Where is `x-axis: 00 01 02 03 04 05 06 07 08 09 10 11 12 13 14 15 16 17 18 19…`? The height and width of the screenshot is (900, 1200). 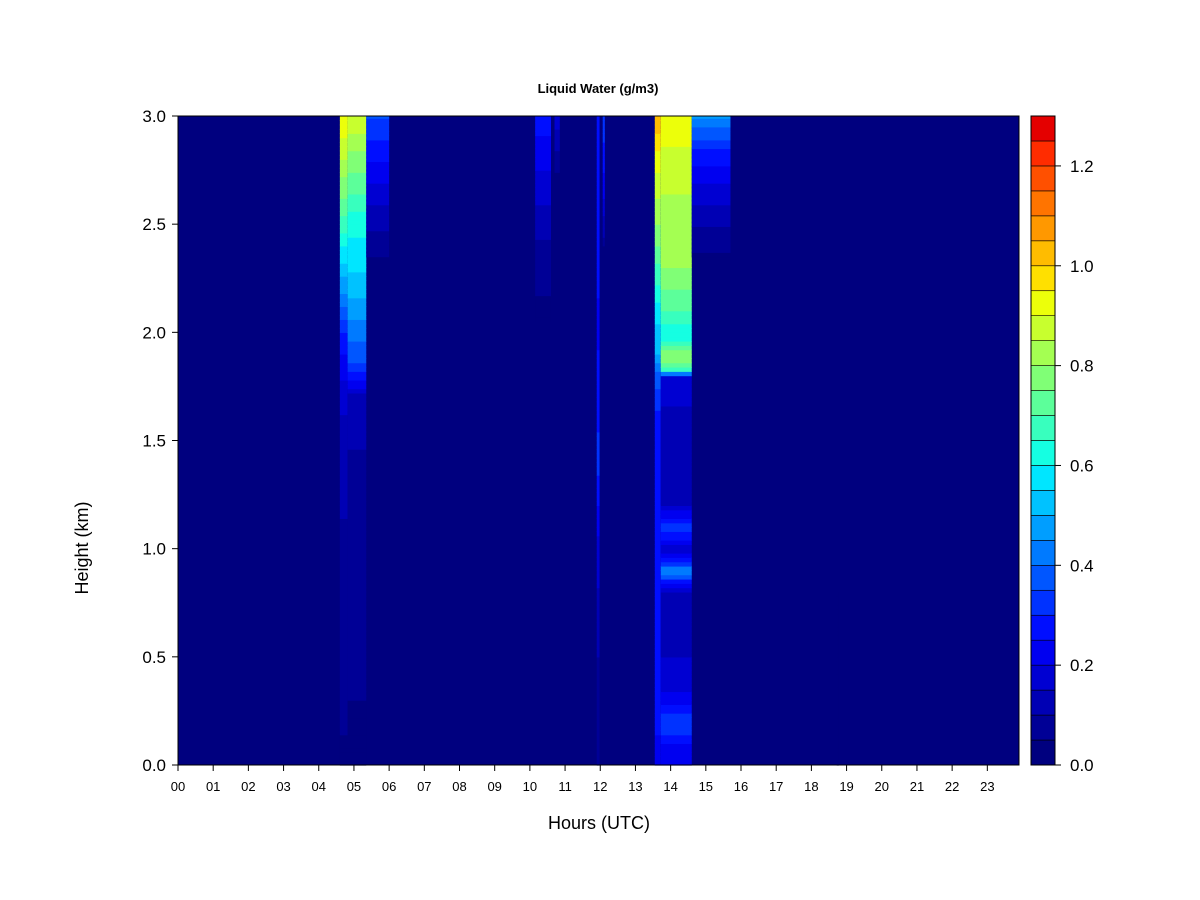 x-axis: 00 01 02 03 04 05 06 07 08 09 10 11 12 13 14 15 16 17 18 19… is located at coordinates (583, 779).